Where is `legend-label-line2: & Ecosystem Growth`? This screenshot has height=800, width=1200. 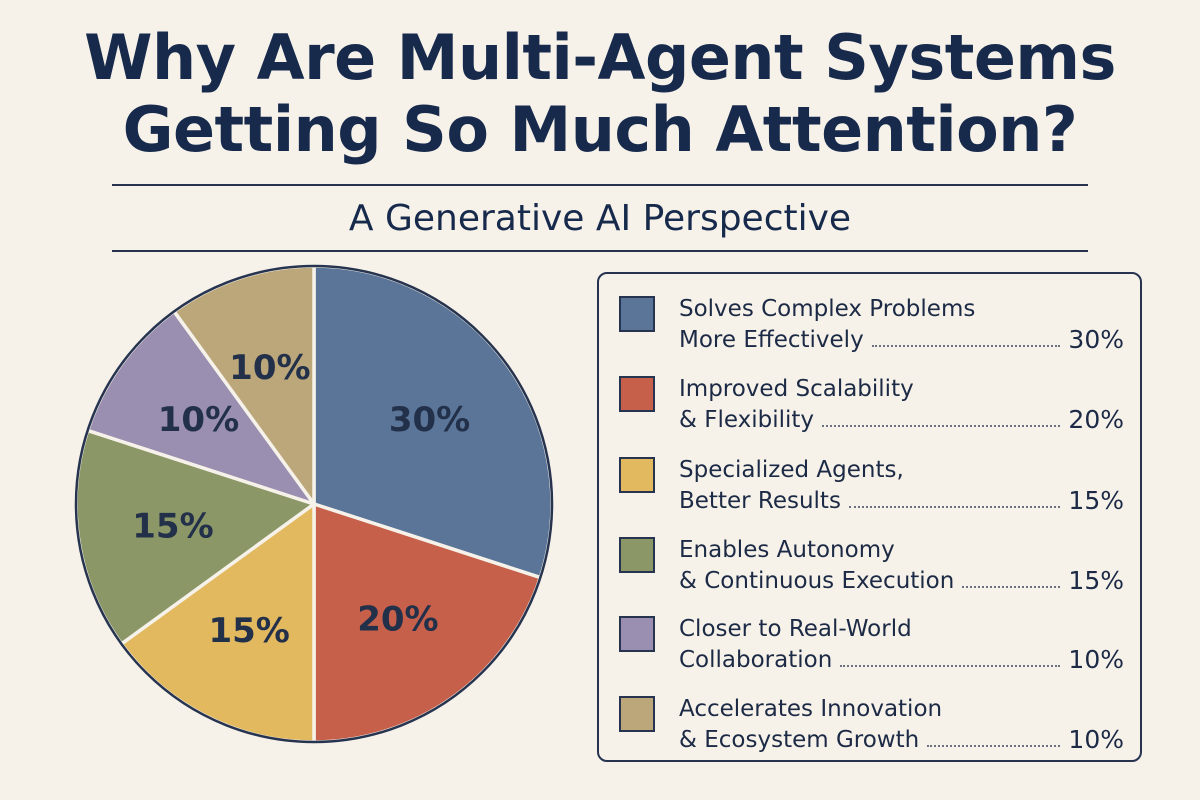
legend-label-line2: & Ecosystem Growth is located at coordinates (799, 740).